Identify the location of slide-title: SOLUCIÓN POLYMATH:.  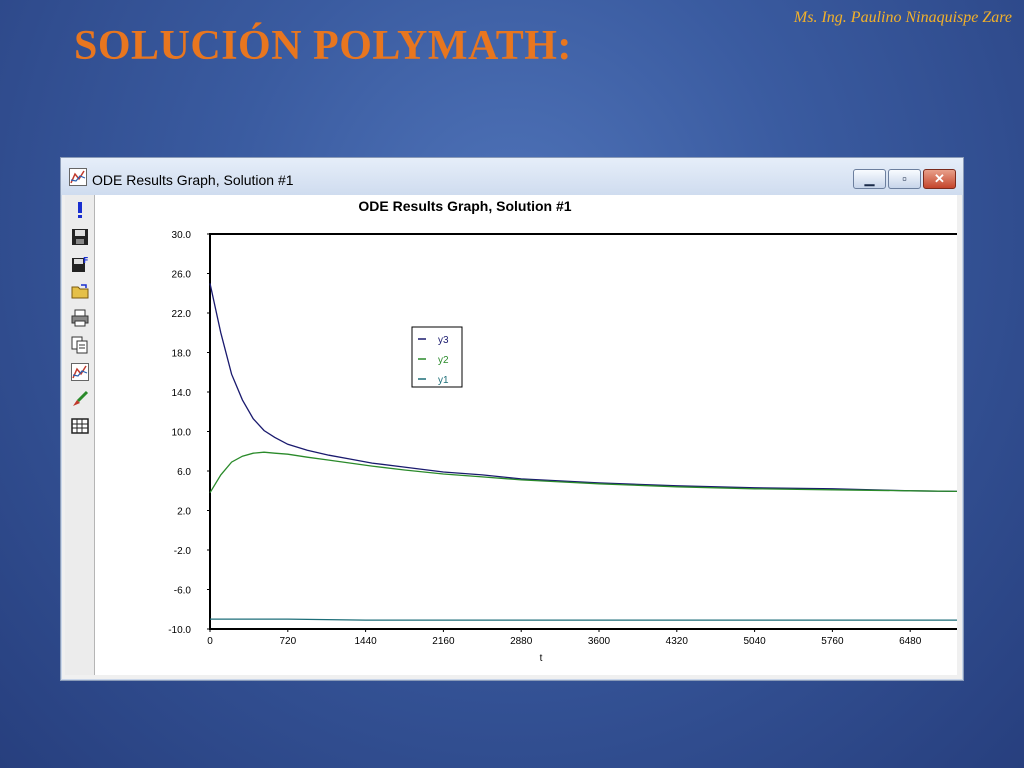
(323, 46).